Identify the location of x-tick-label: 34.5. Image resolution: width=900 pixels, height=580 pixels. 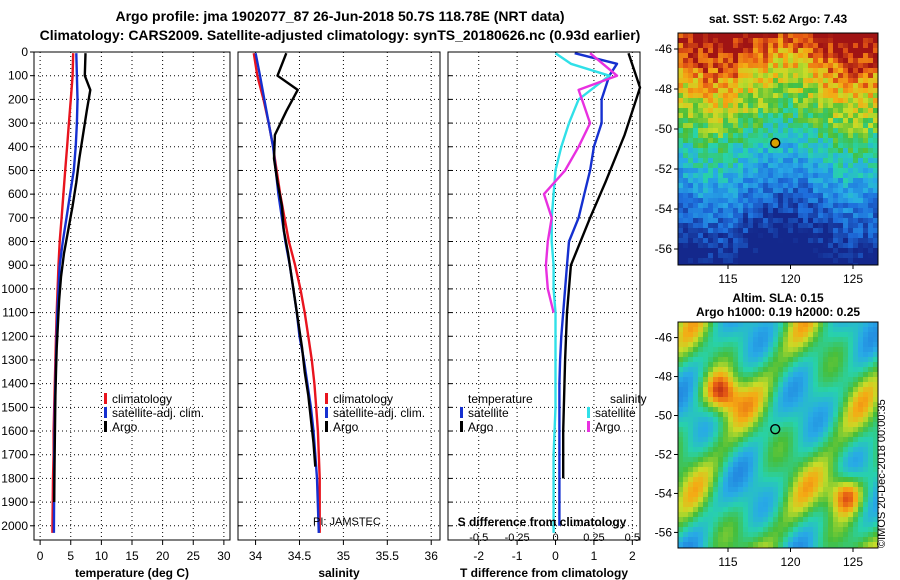
(300, 556).